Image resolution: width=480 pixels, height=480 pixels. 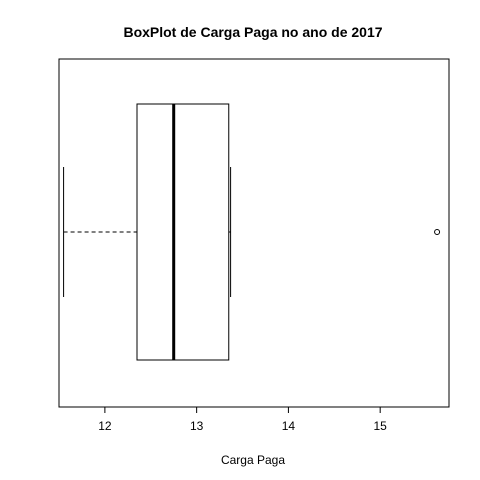 What do you see at coordinates (242, 420) in the screenshot?
I see `x-axis: 12 13 14 15` at bounding box center [242, 420].